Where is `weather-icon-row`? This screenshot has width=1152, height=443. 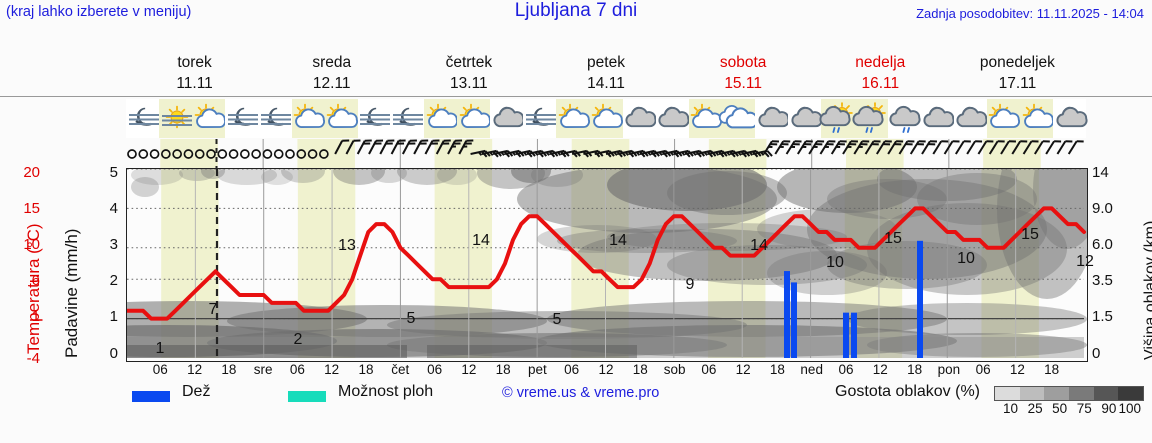 weather-icon-row is located at coordinates (607, 118).